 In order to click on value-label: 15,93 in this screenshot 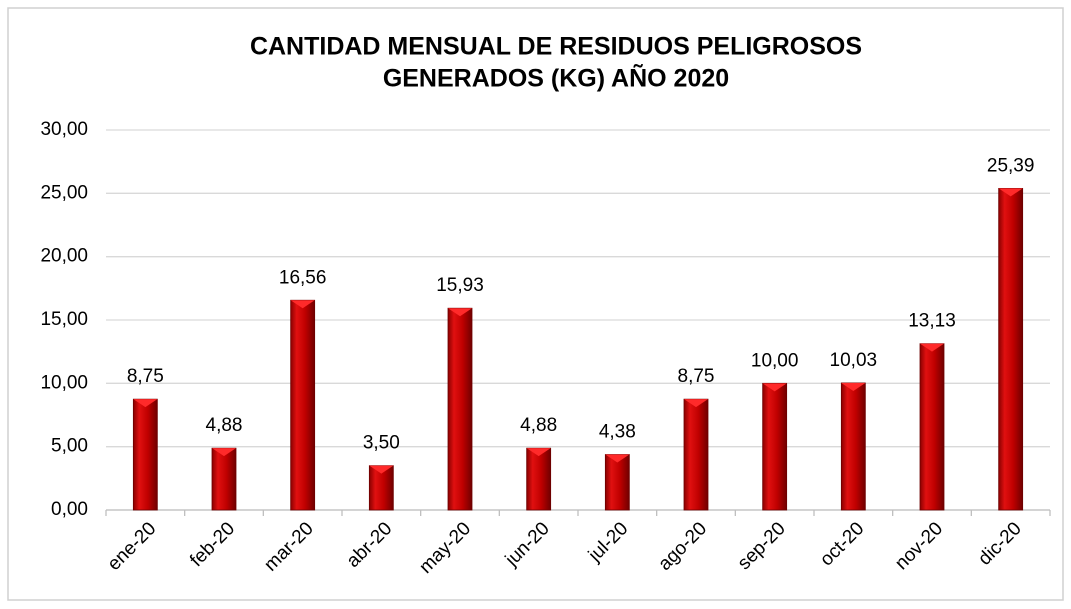, I will do `click(460, 285)`.